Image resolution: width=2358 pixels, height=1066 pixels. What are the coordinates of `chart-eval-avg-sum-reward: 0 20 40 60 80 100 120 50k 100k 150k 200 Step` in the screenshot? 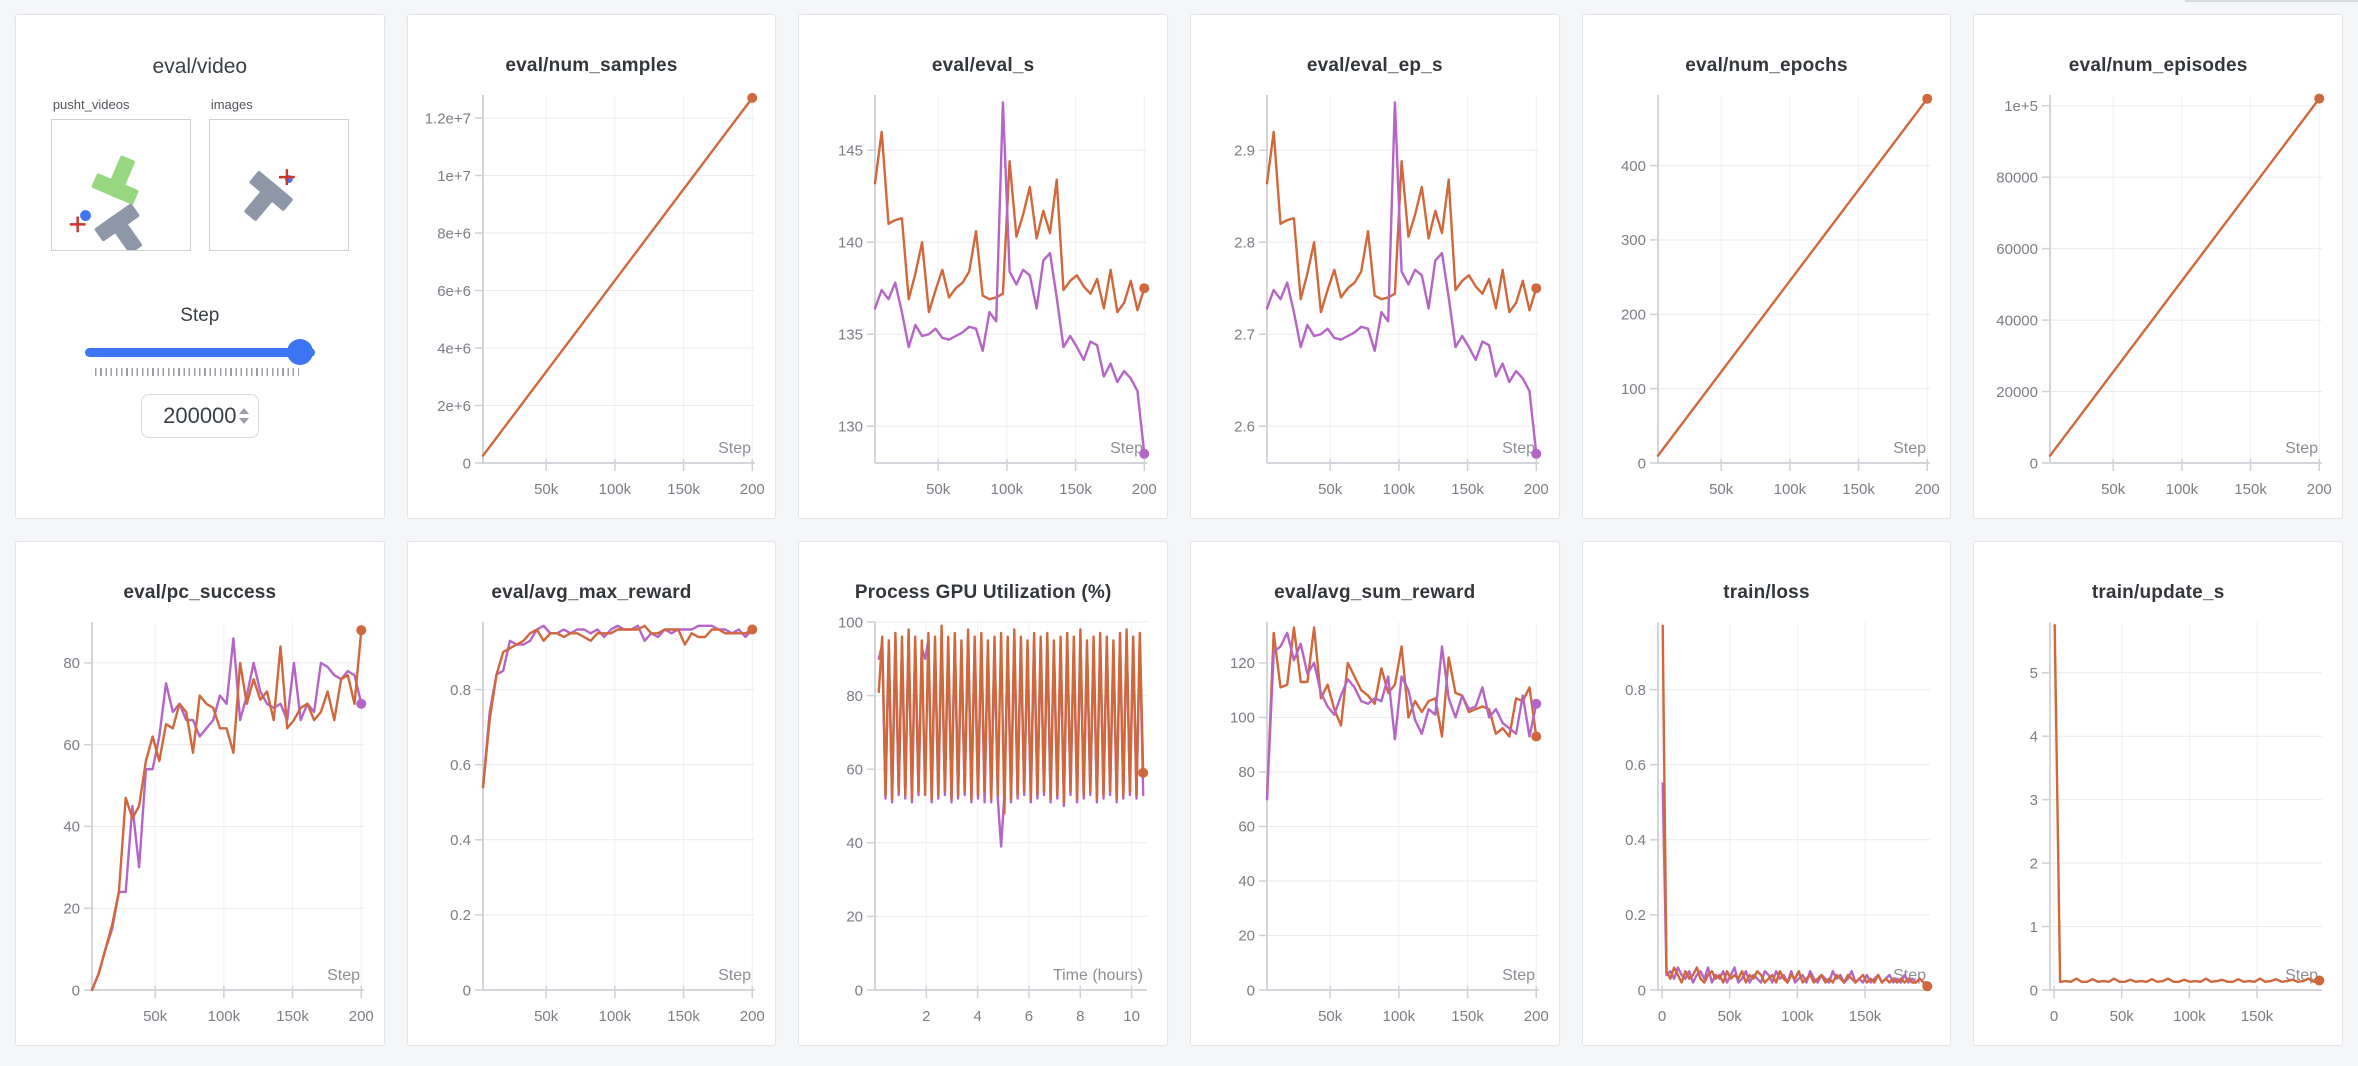 It's located at (1375, 825).